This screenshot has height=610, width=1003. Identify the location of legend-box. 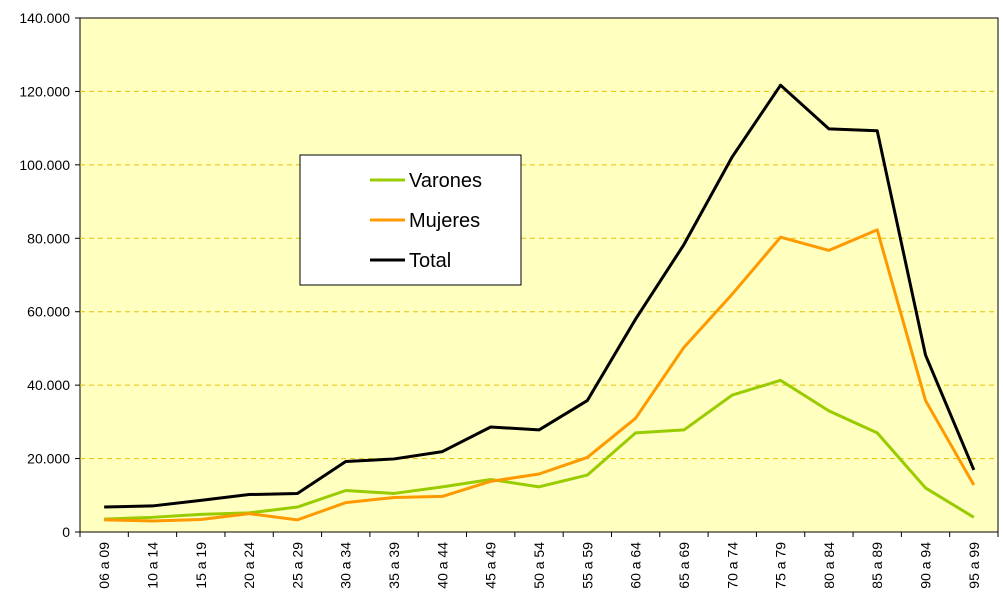
(410, 220).